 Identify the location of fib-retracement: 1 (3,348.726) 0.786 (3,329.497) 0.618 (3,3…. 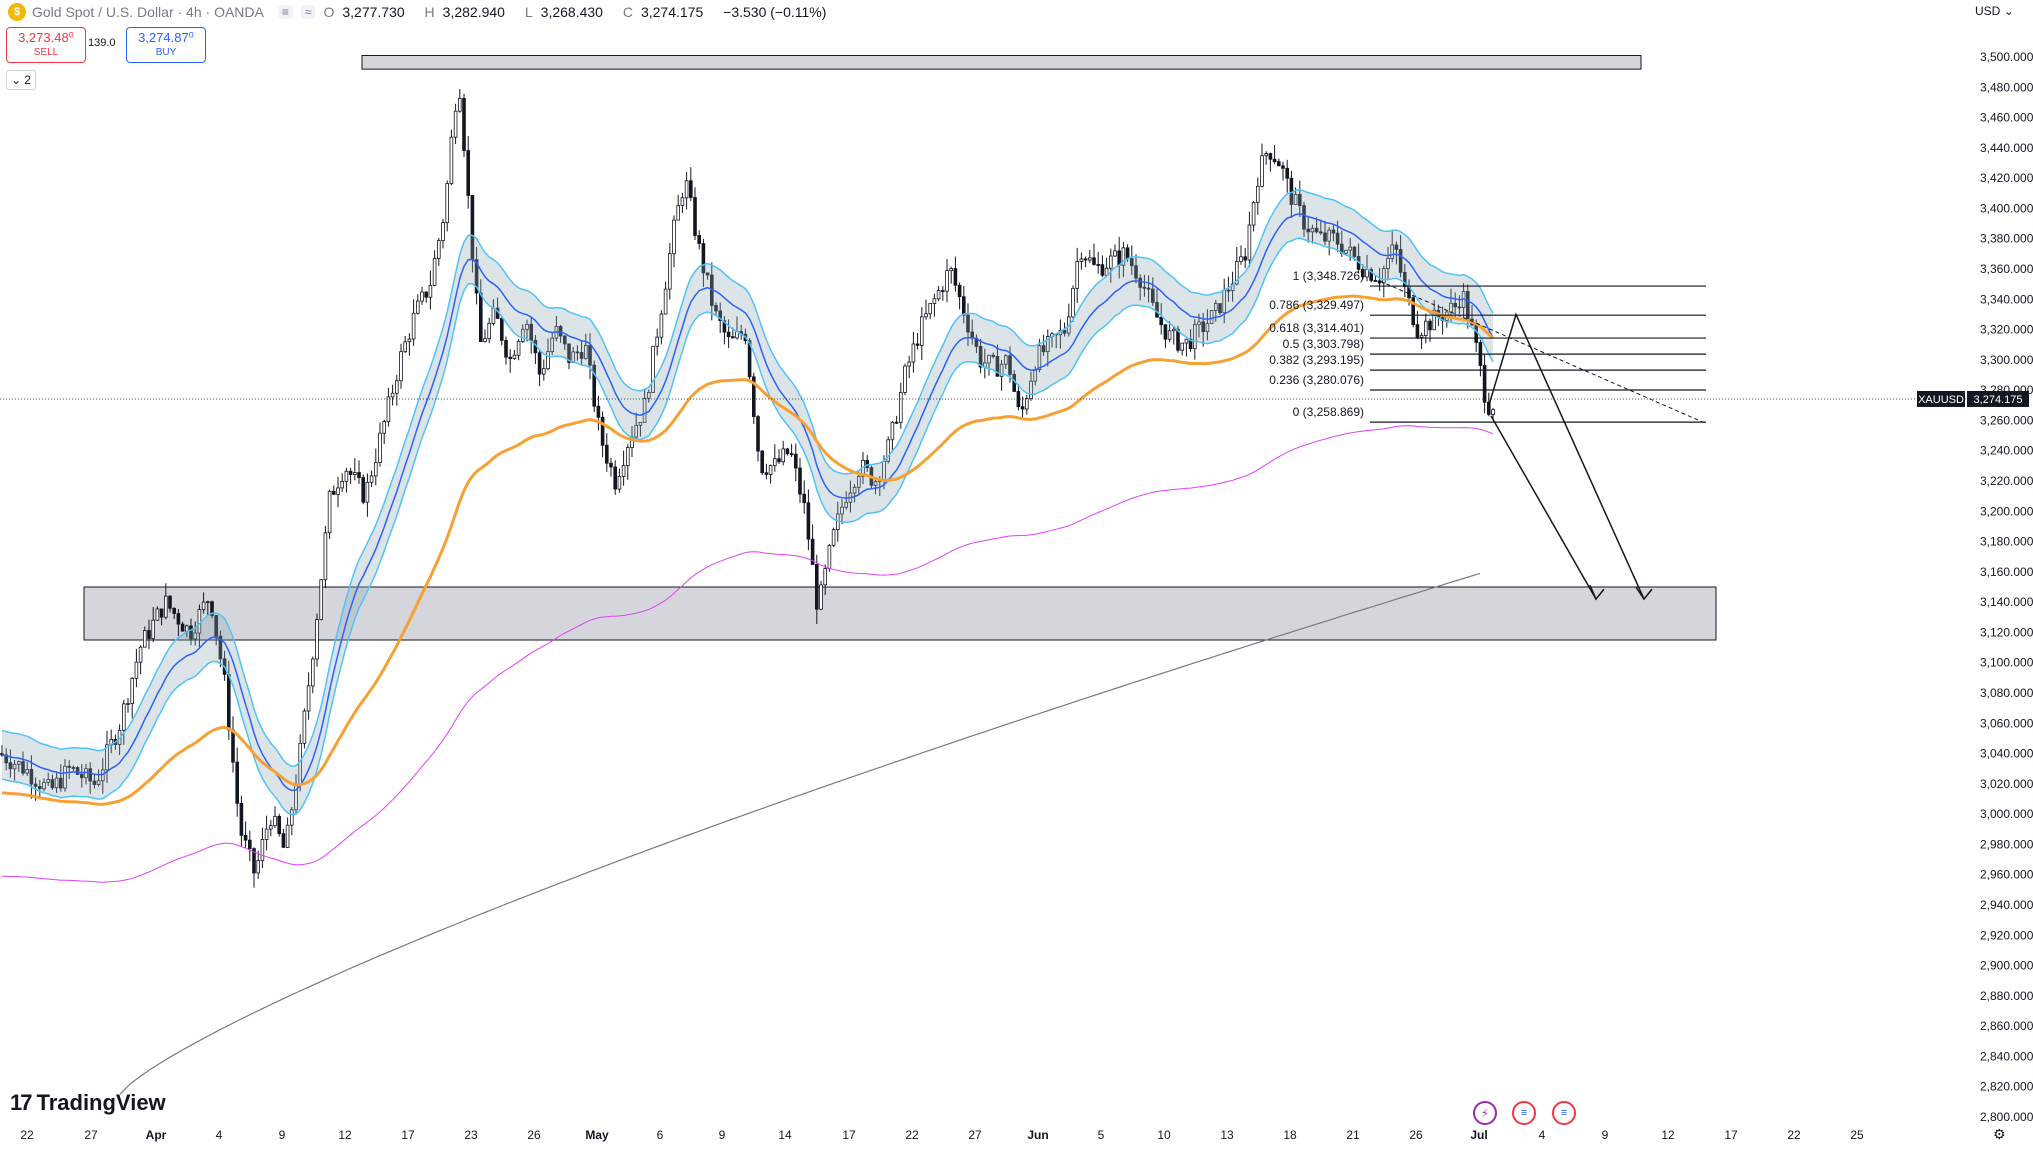
(1487, 346).